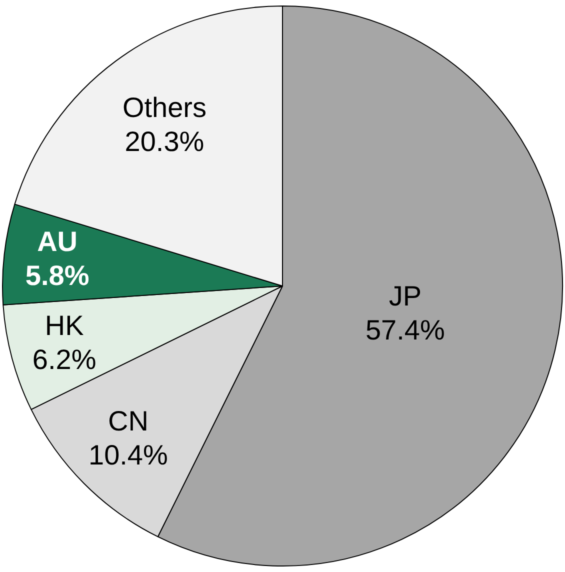  I want to click on slice-label: AU, so click(57, 241).